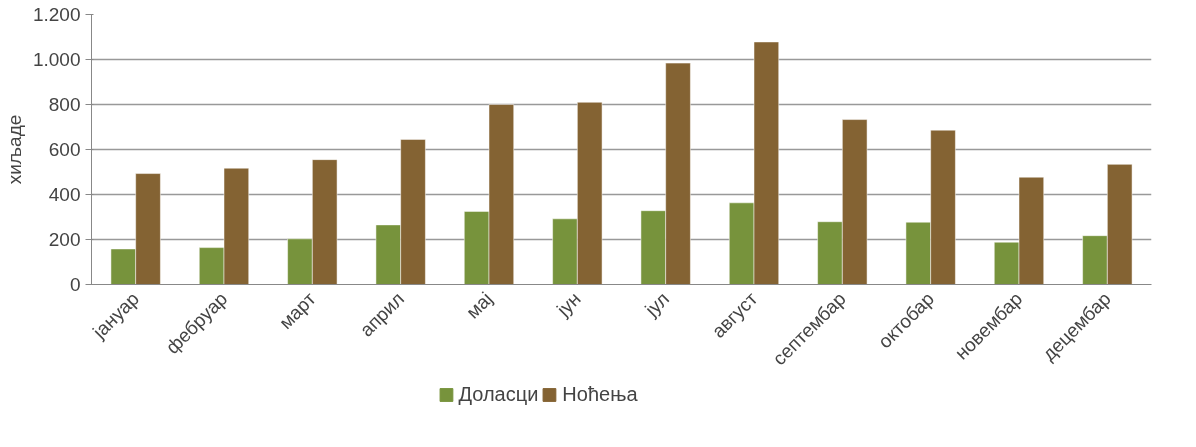 The image size is (1196, 447). I want to click on legend-label: Доласци, so click(498, 394).